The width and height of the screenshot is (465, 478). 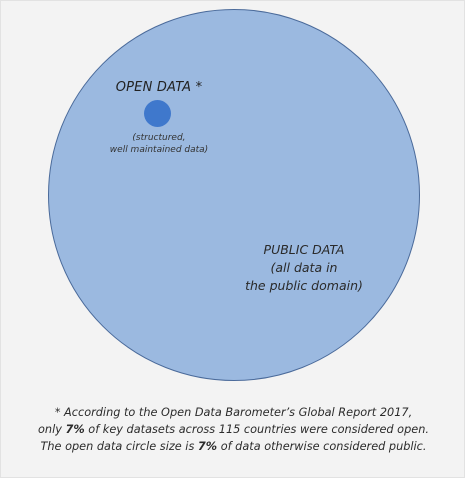 I want to click on footnote-percent-size: 7%, so click(x=207, y=446).